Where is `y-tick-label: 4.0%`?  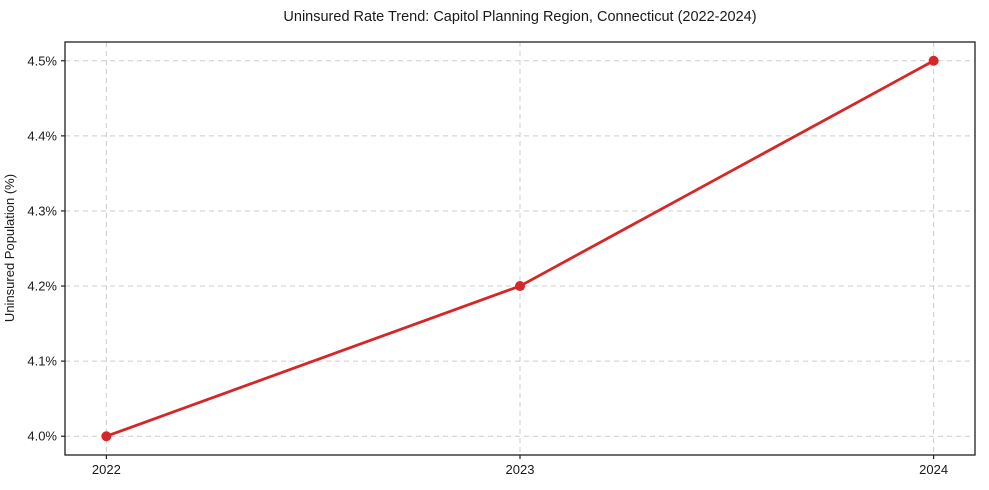
y-tick-label: 4.0% is located at coordinates (42, 436).